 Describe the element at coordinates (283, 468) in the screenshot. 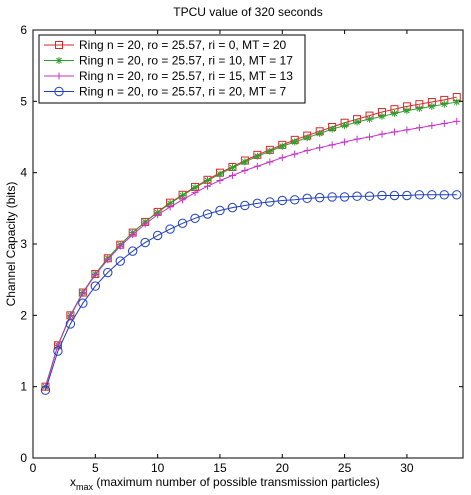

I see `x-tick-label: 20` at that location.